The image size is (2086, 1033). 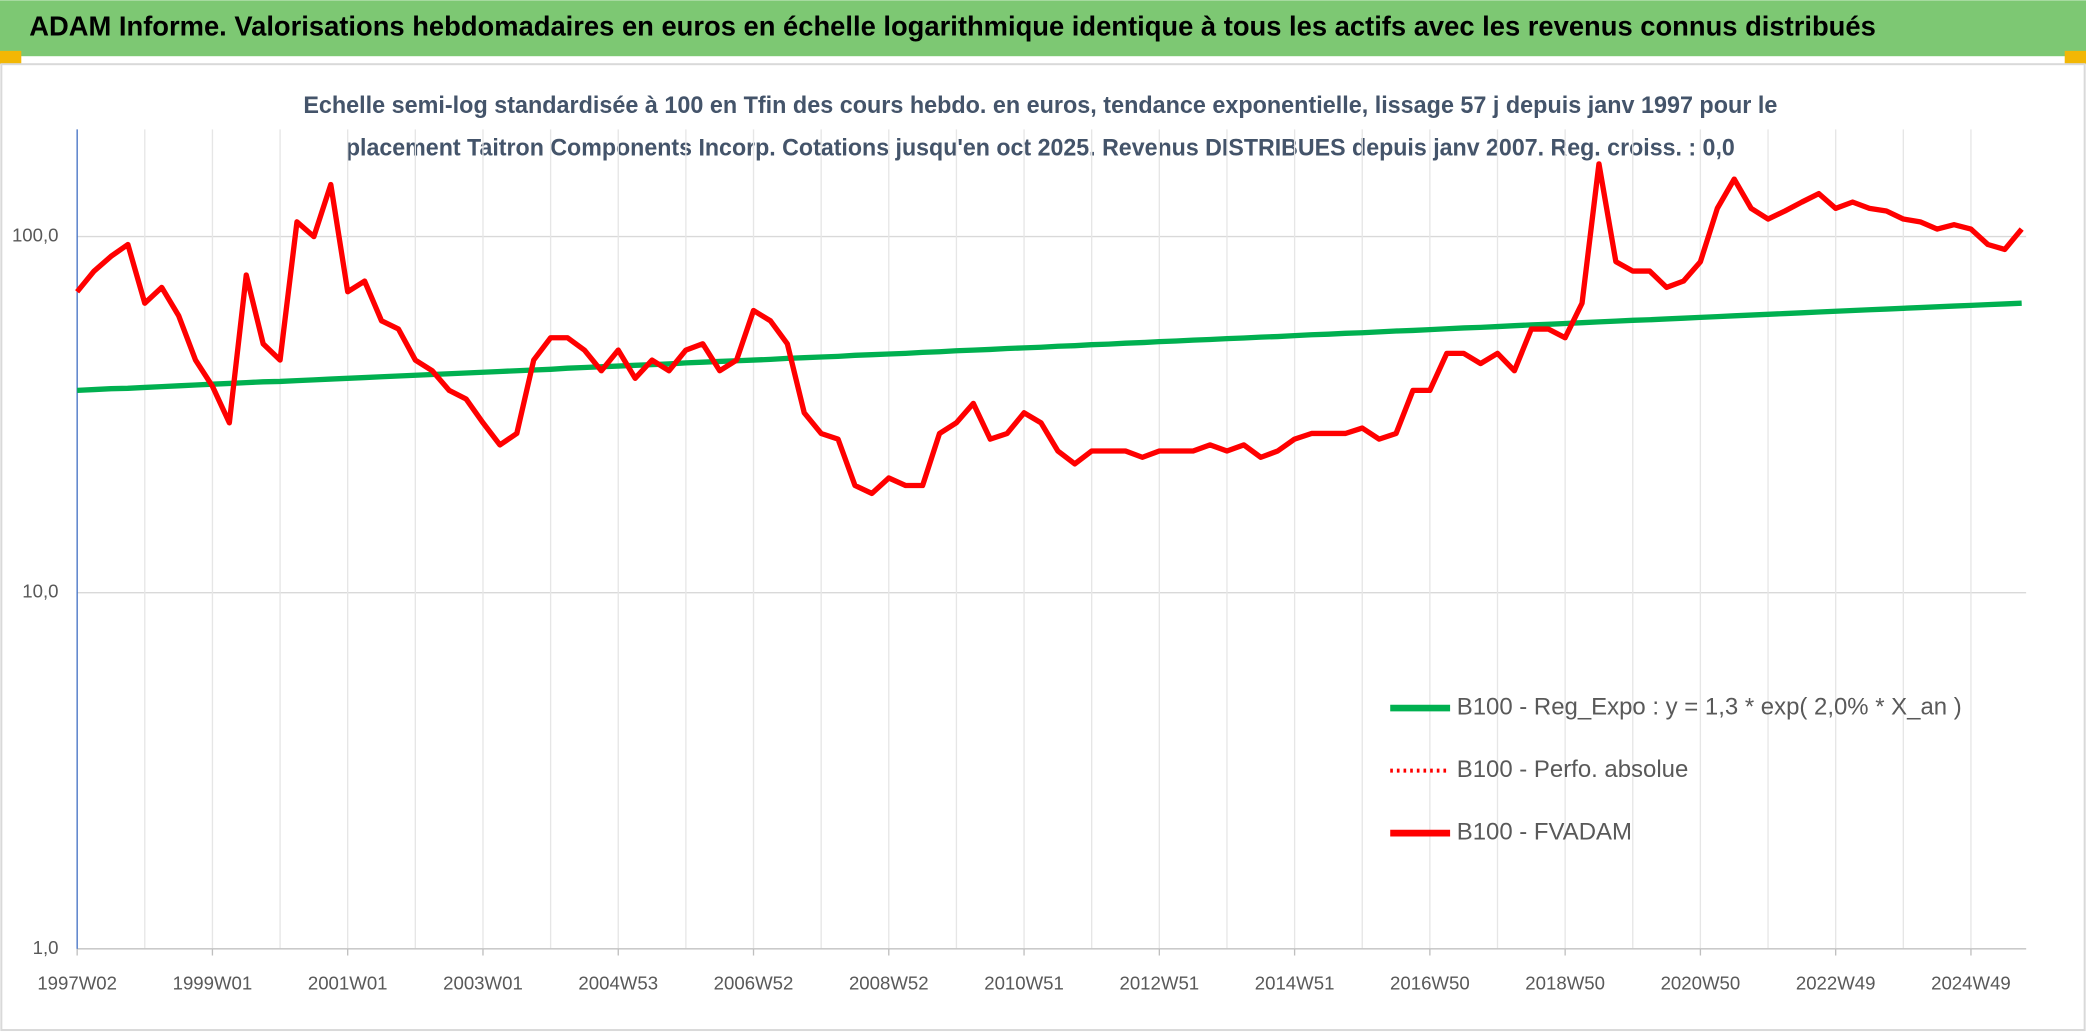 What do you see at coordinates (889, 983) in the screenshot?
I see `x-tick-label: 2008W52` at bounding box center [889, 983].